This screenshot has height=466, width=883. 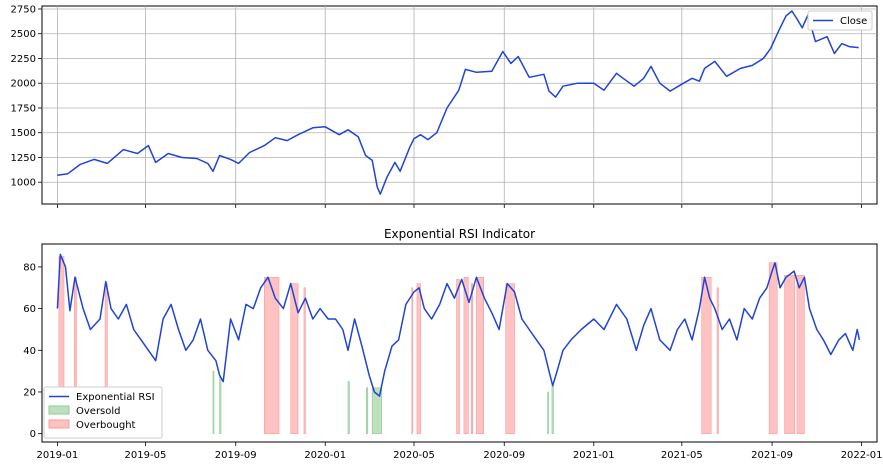 What do you see at coordinates (594, 455) in the screenshot?
I see `rsi-x-tick-label: 2021-01` at bounding box center [594, 455].